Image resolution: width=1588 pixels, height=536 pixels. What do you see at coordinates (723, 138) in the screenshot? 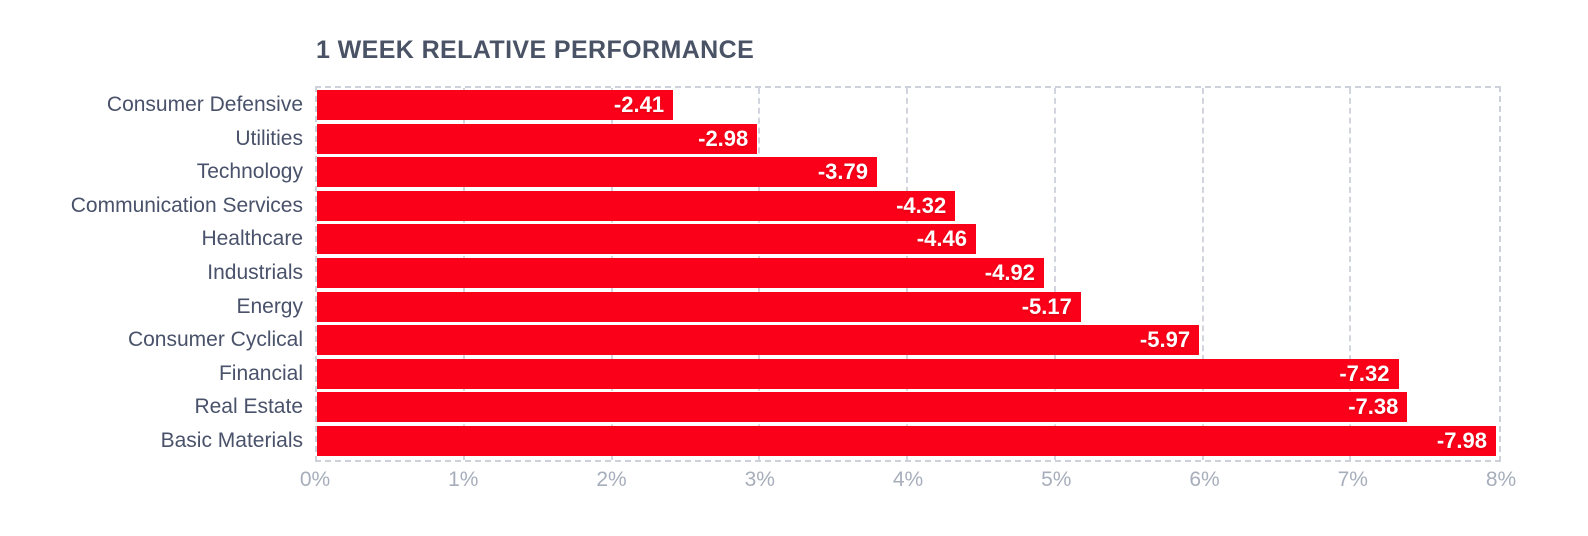
I see `bar-value-label: -2.98` at bounding box center [723, 138].